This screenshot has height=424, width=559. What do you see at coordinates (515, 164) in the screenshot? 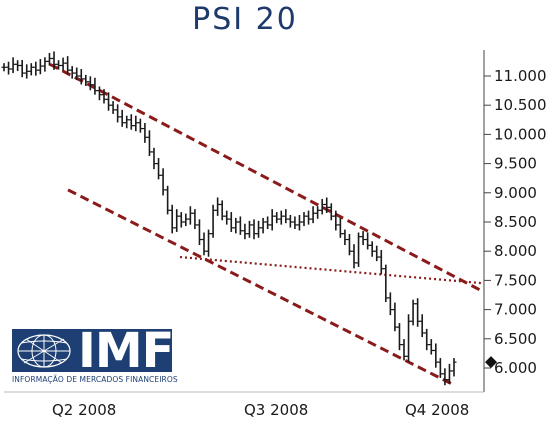
I see `y-tick-label: 9.500` at bounding box center [515, 164].